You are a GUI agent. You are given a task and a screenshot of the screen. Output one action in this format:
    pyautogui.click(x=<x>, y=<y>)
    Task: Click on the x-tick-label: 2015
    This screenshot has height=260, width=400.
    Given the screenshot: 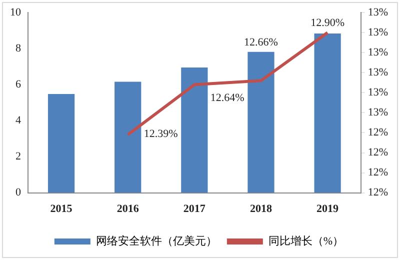 What is the action you would take?
    pyautogui.click(x=61, y=209)
    